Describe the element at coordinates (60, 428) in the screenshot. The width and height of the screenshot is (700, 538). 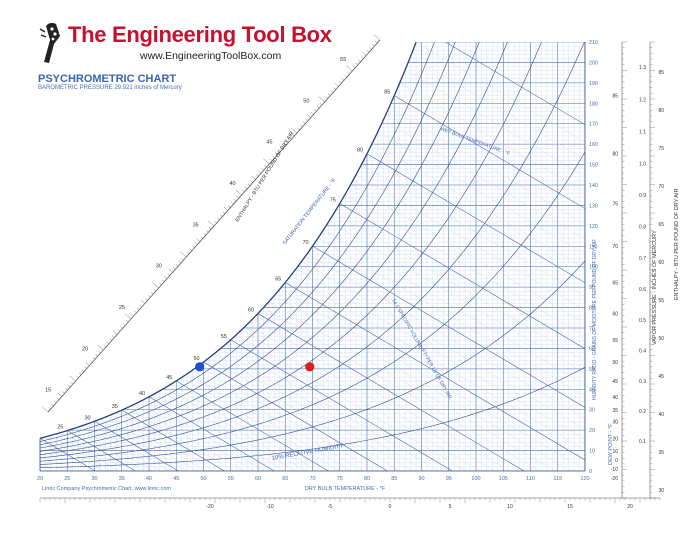
I see `saturation-tick-label: 25` at that location.